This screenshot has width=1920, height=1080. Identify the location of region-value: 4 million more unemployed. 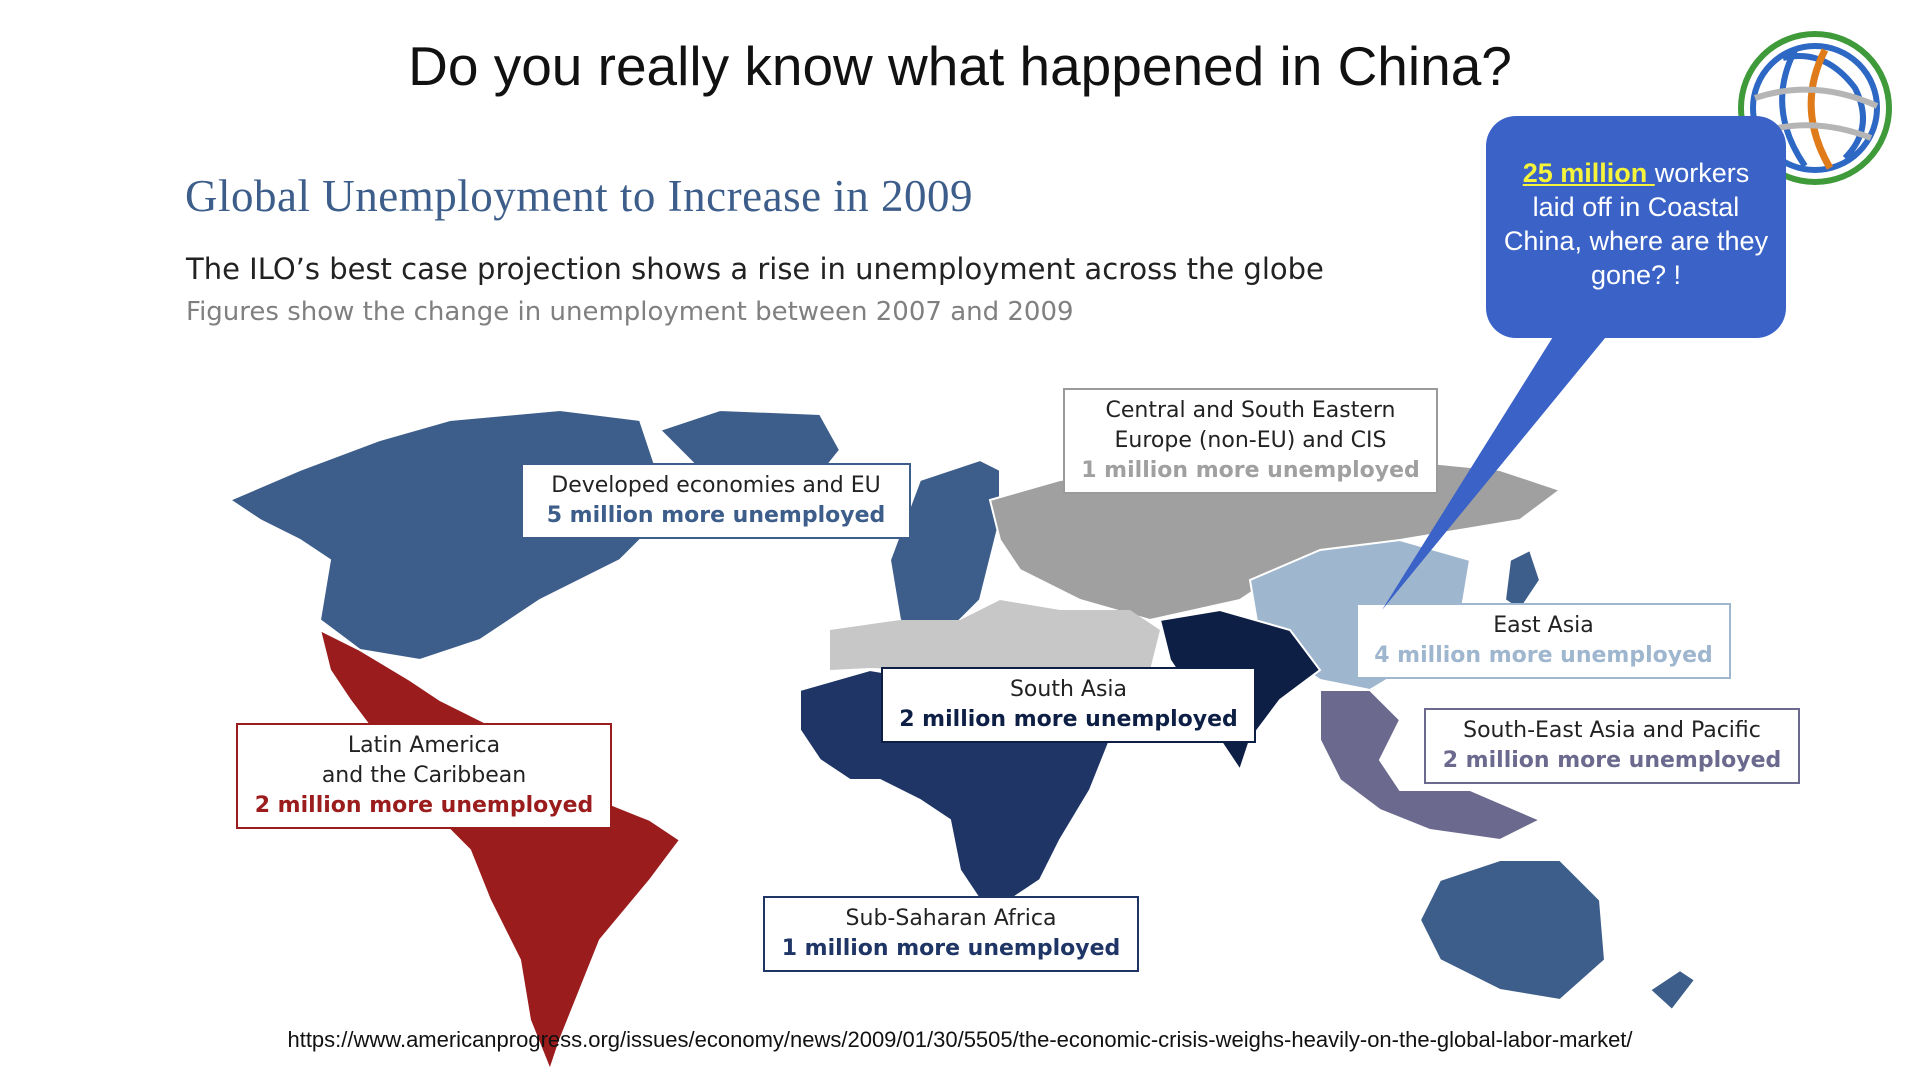
(1543, 655).